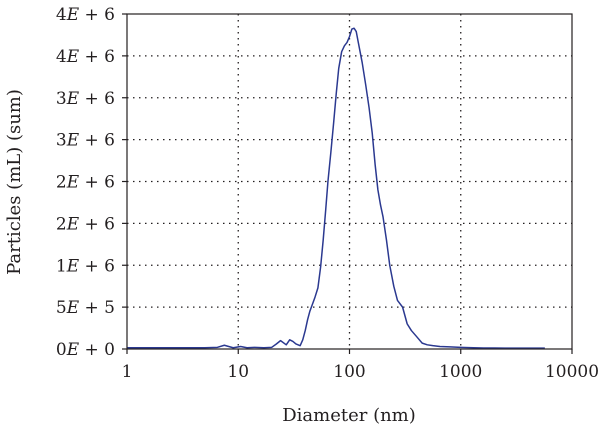  Describe the element at coordinates (349, 372) in the screenshot. I see `x-tick-label: 100` at that location.